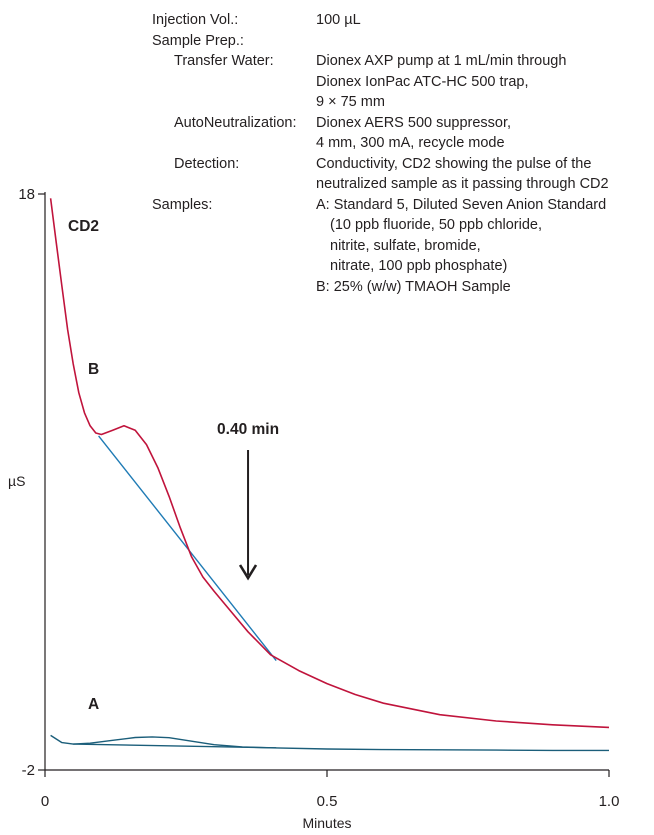  What do you see at coordinates (45, 801) in the screenshot?
I see `x-tick-label: 0` at bounding box center [45, 801].